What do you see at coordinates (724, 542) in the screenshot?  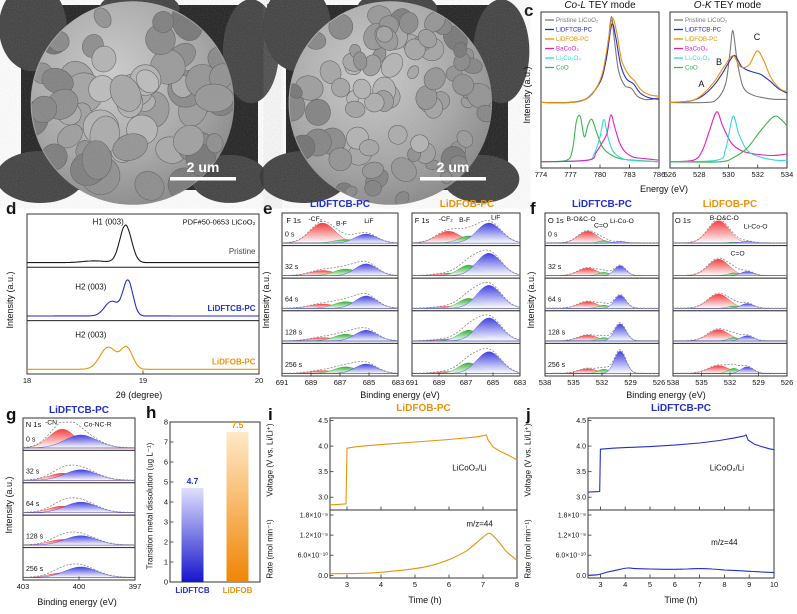 I see `svg-text: m/z=44` at bounding box center [724, 542].